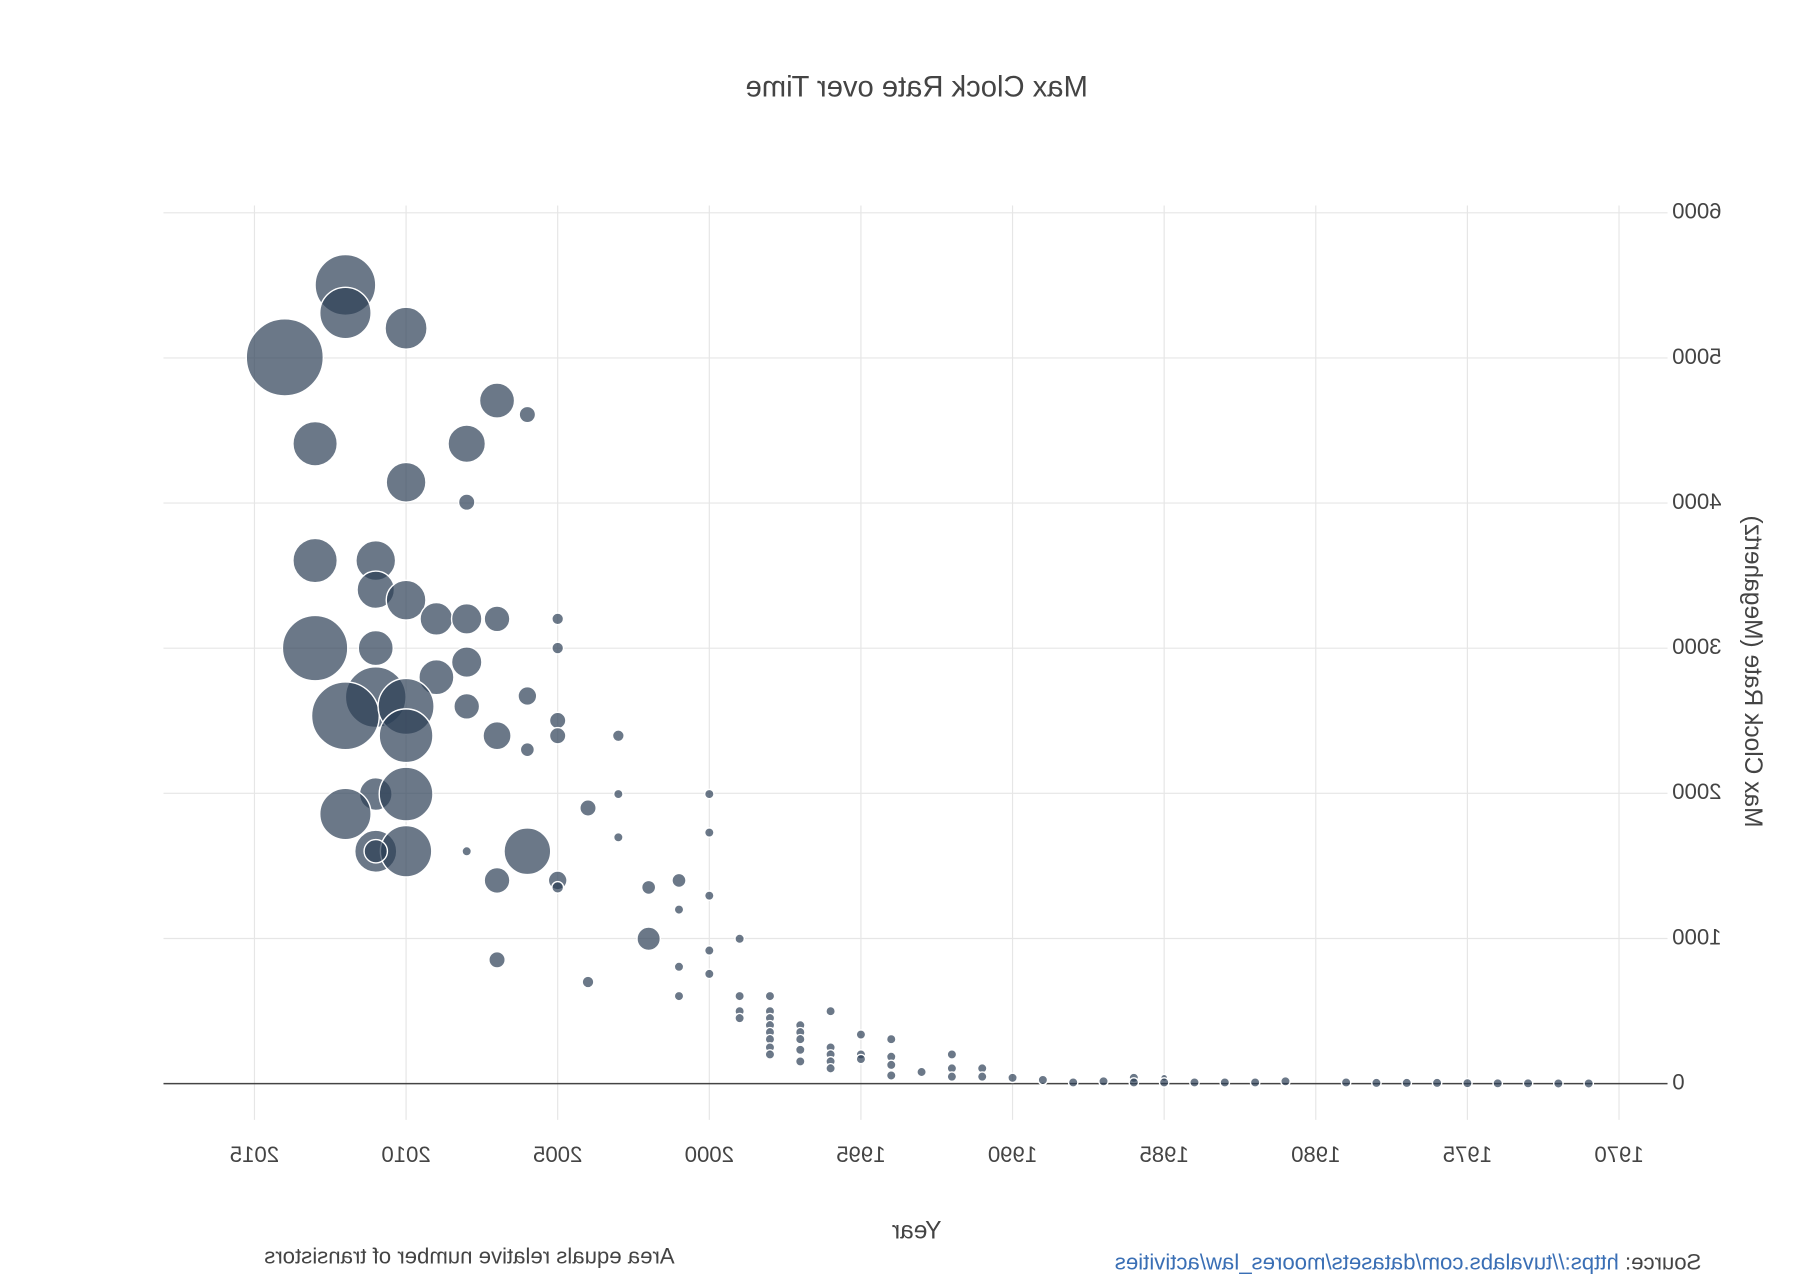  Describe the element at coordinates (917, 1230) in the screenshot. I see `x-axis-label: Year` at that location.